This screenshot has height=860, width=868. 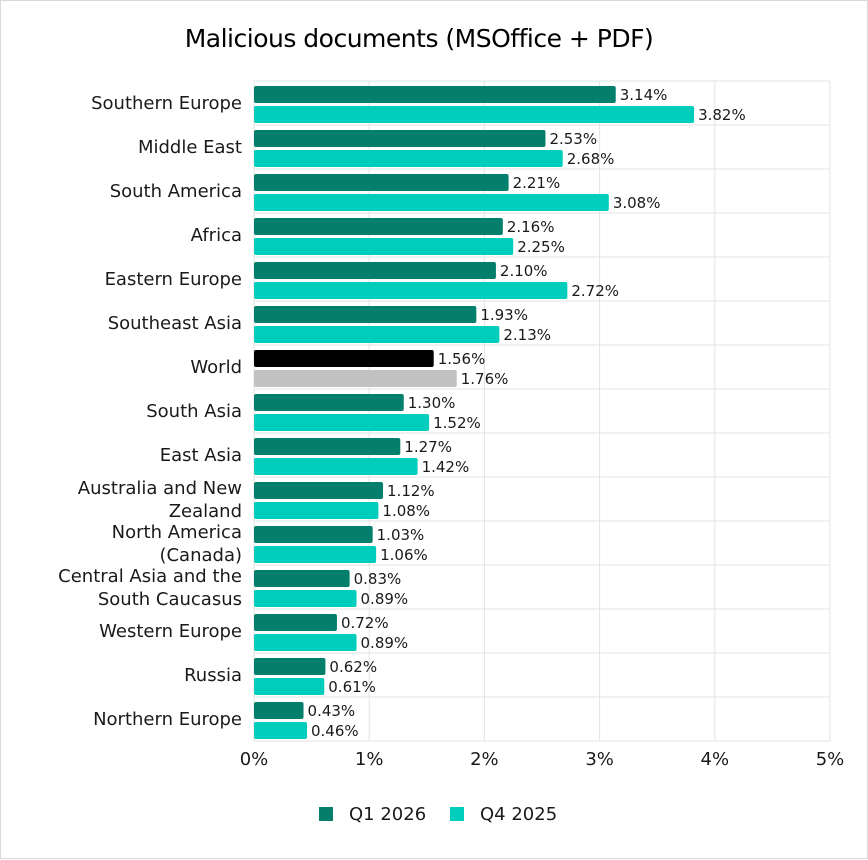 I want to click on category-label: Western Europe, so click(x=170, y=631).